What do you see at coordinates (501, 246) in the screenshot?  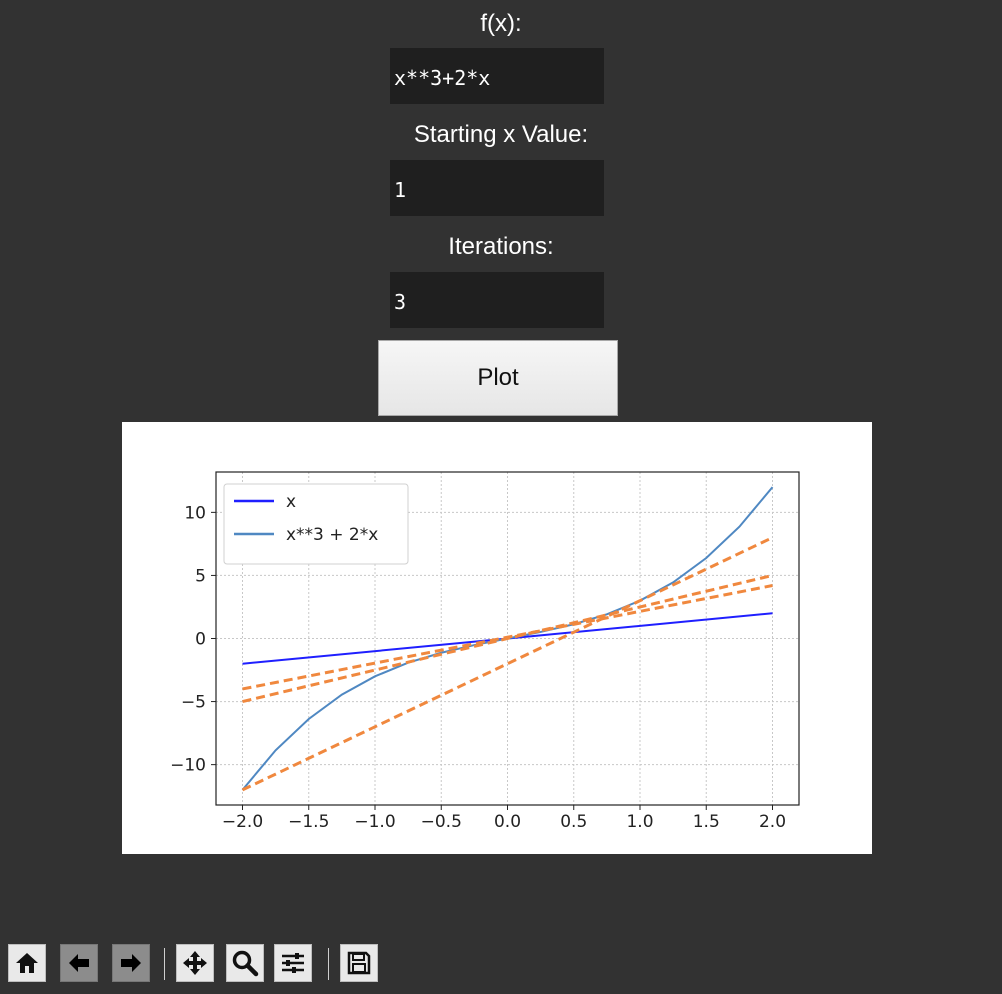 I see `iterations-label: Iterations:` at bounding box center [501, 246].